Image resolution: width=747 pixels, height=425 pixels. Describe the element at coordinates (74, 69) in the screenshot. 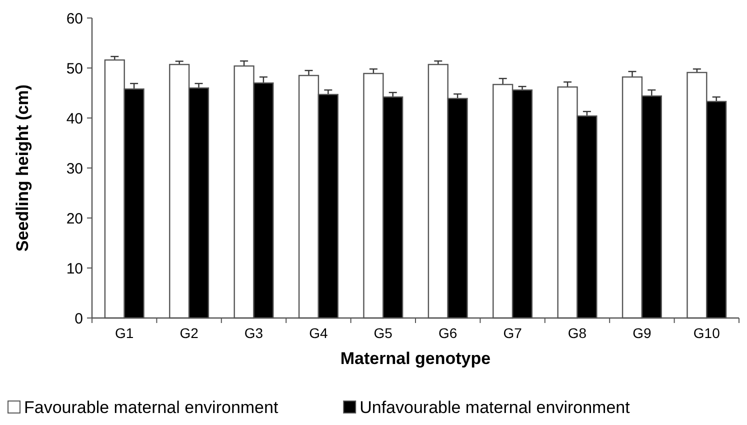

I see `y-tick-label: 50` at that location.